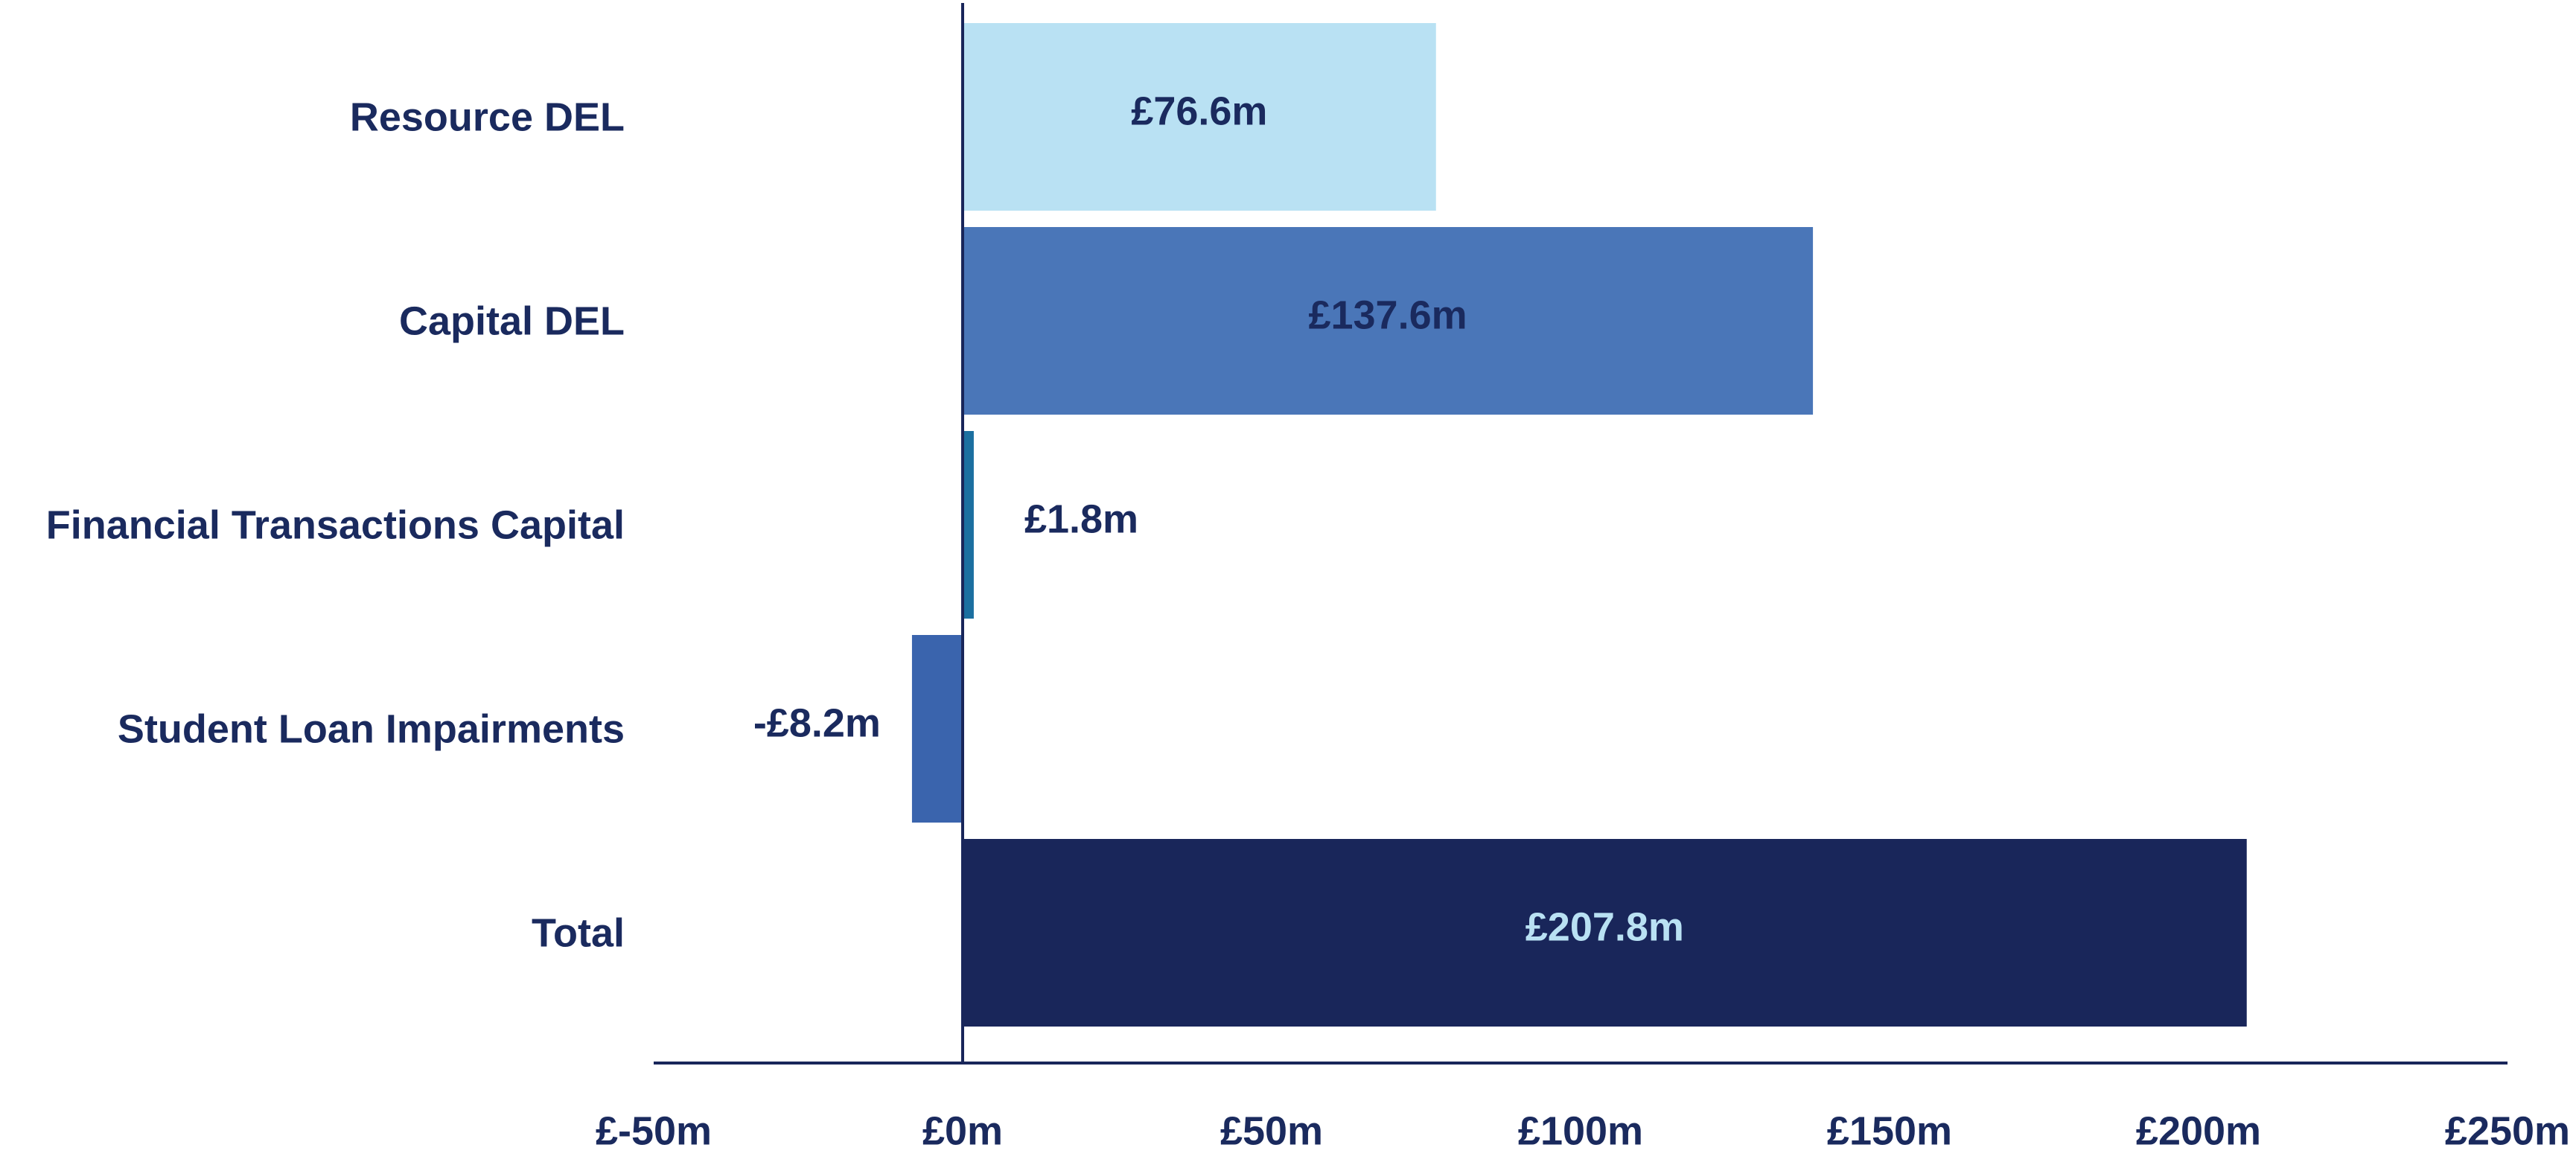 This screenshot has height=1165, width=2576. I want to click on x-tick-label: £250m, so click(2507, 1130).